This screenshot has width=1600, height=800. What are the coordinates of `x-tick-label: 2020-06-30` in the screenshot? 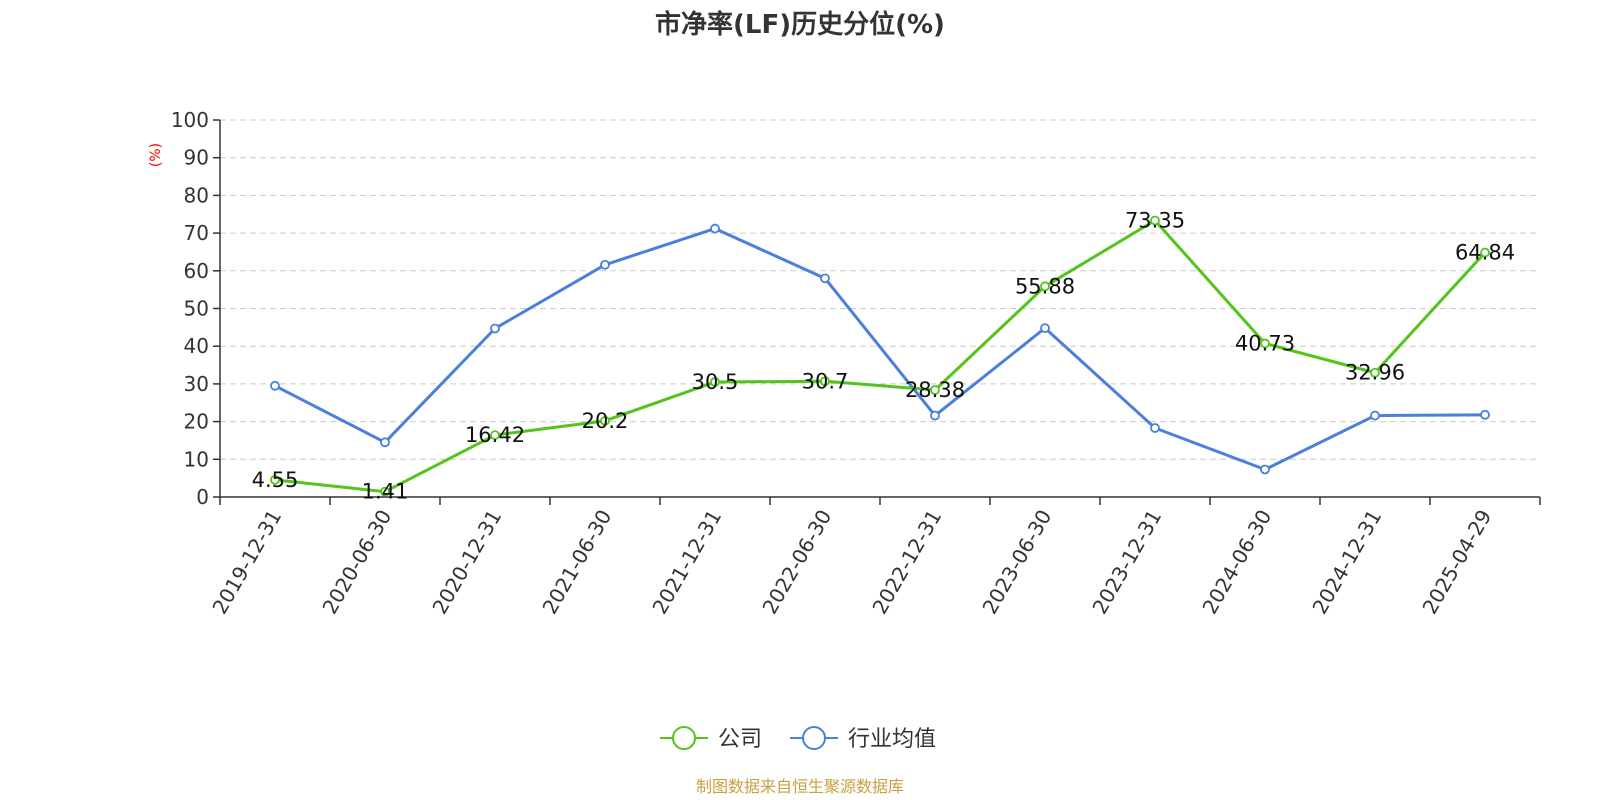 It's located at (356, 562).